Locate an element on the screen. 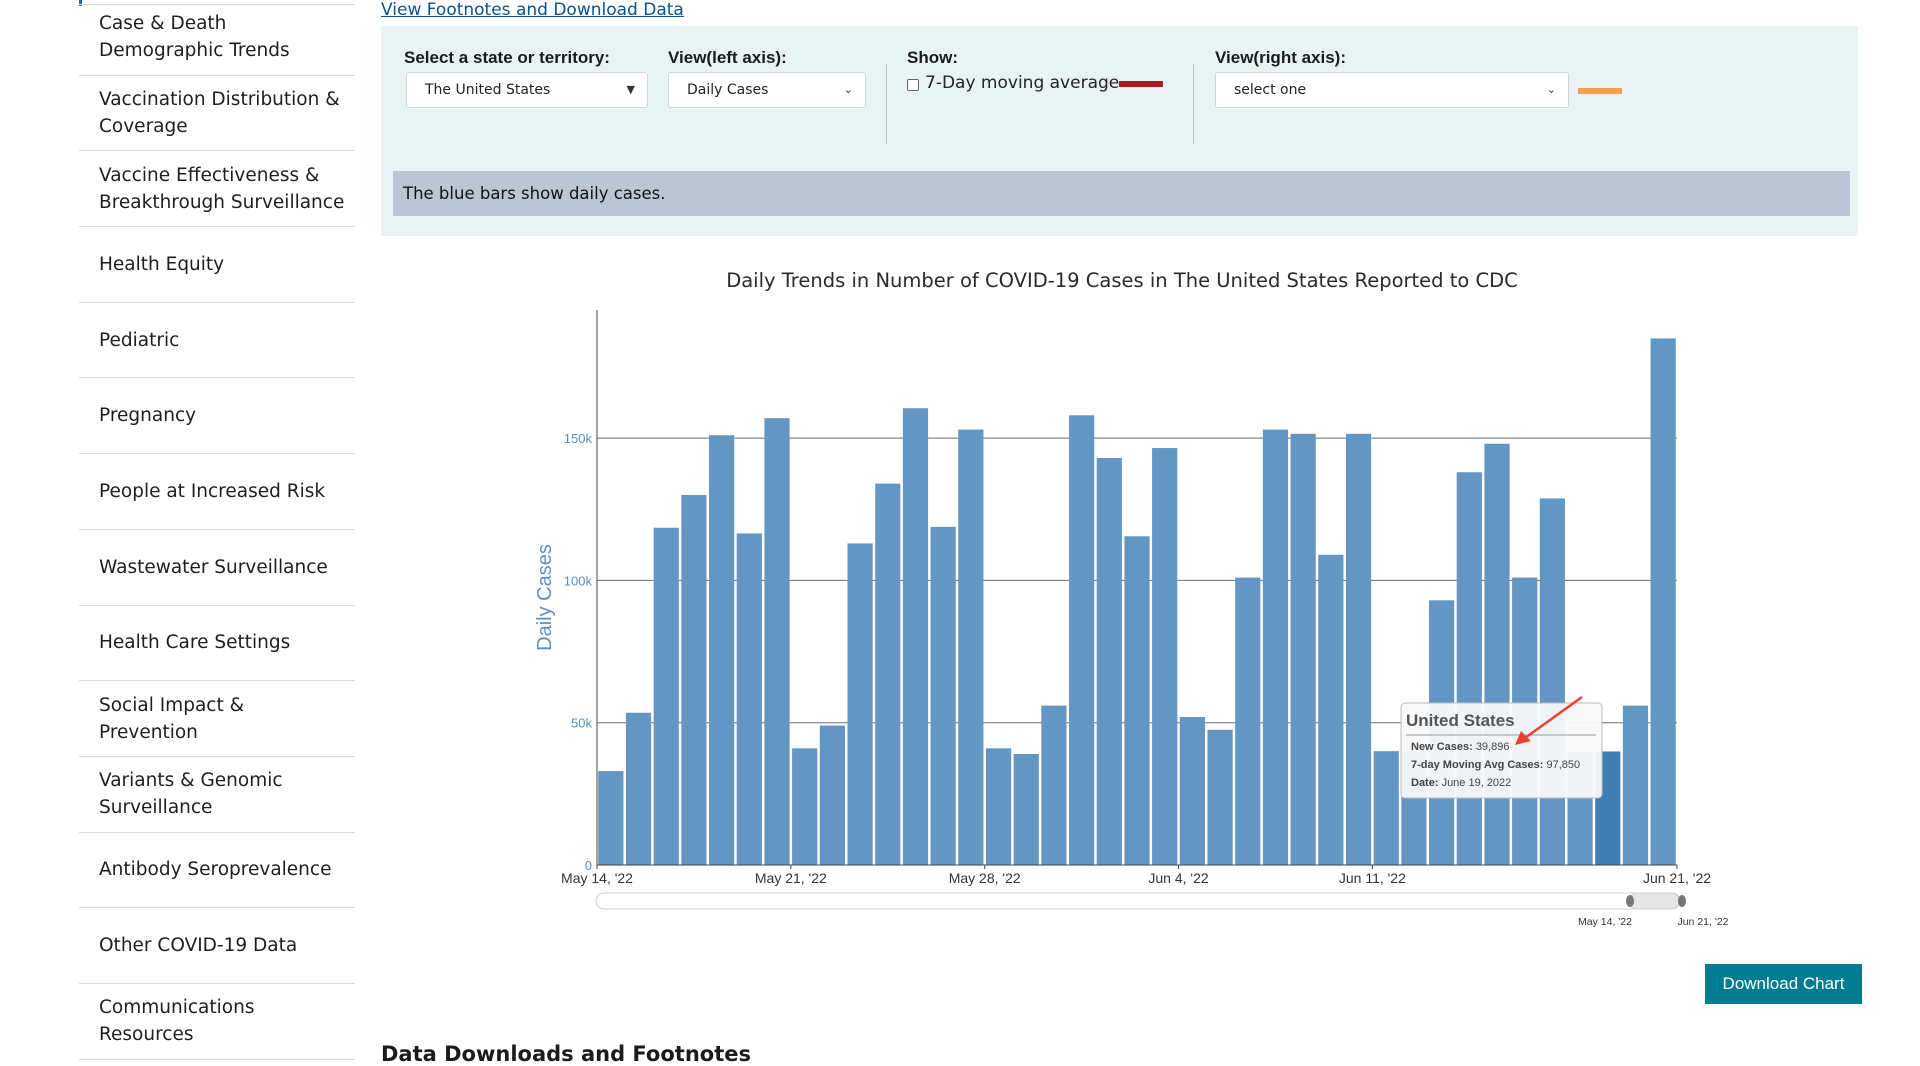 The image size is (1920, 1066). sidebar-item: Health Equity is located at coordinates (217, 265).